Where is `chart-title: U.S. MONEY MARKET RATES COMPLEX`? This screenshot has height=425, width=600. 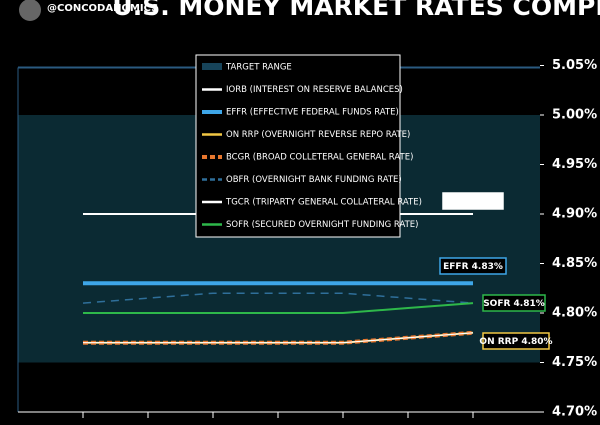 chart-title: U.S. MONEY MARKET RATES COMPLEX is located at coordinates (356, 10).